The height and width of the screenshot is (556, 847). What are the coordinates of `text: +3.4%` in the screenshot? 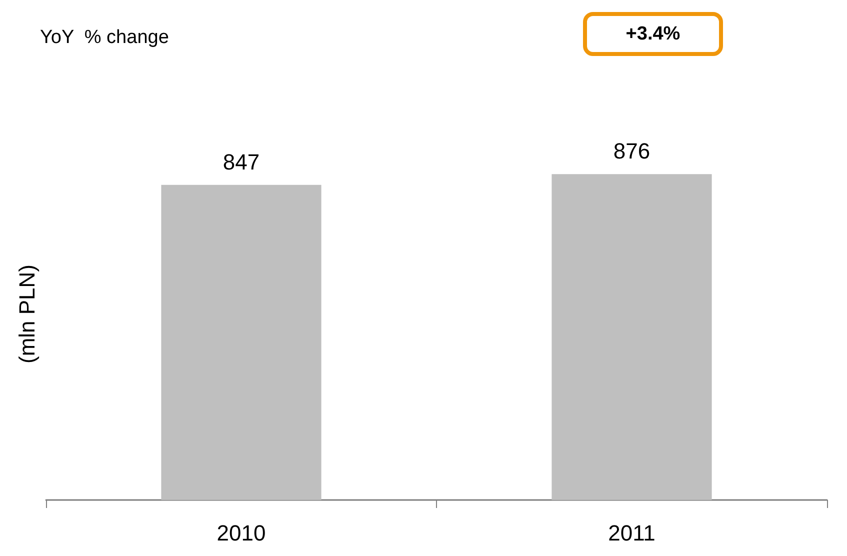 It's located at (653, 34).